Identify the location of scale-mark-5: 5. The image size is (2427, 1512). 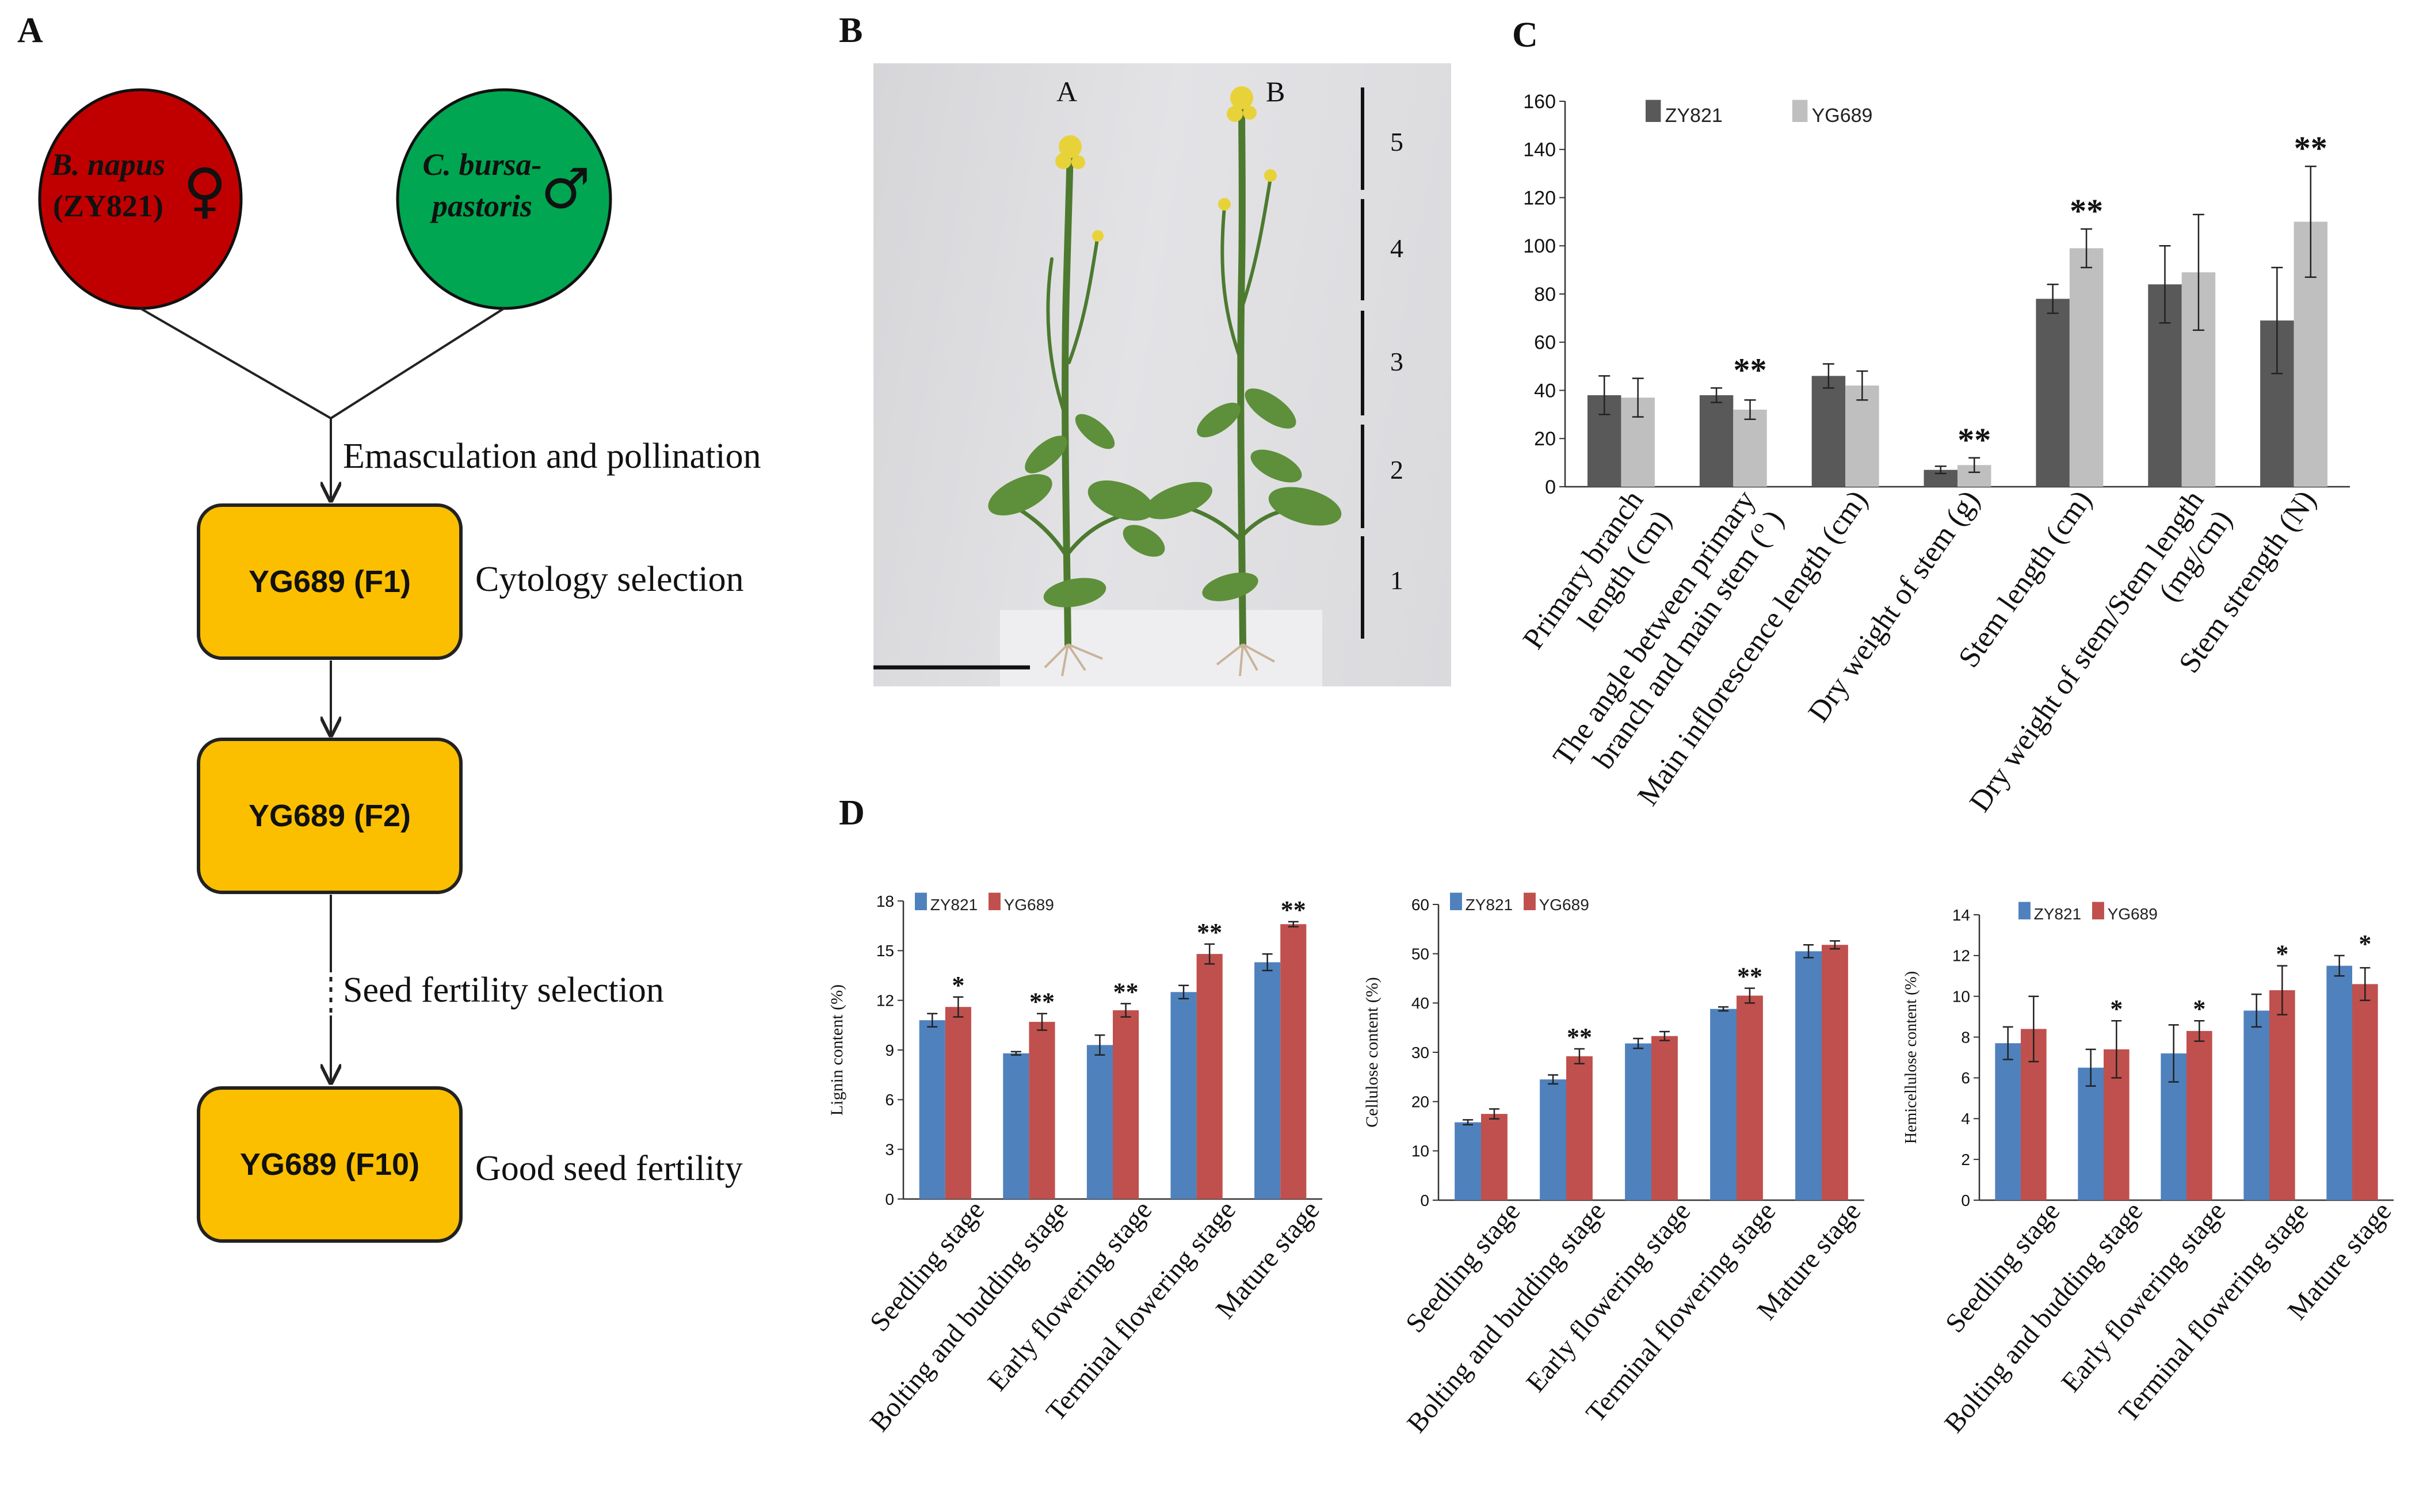
(1396, 141).